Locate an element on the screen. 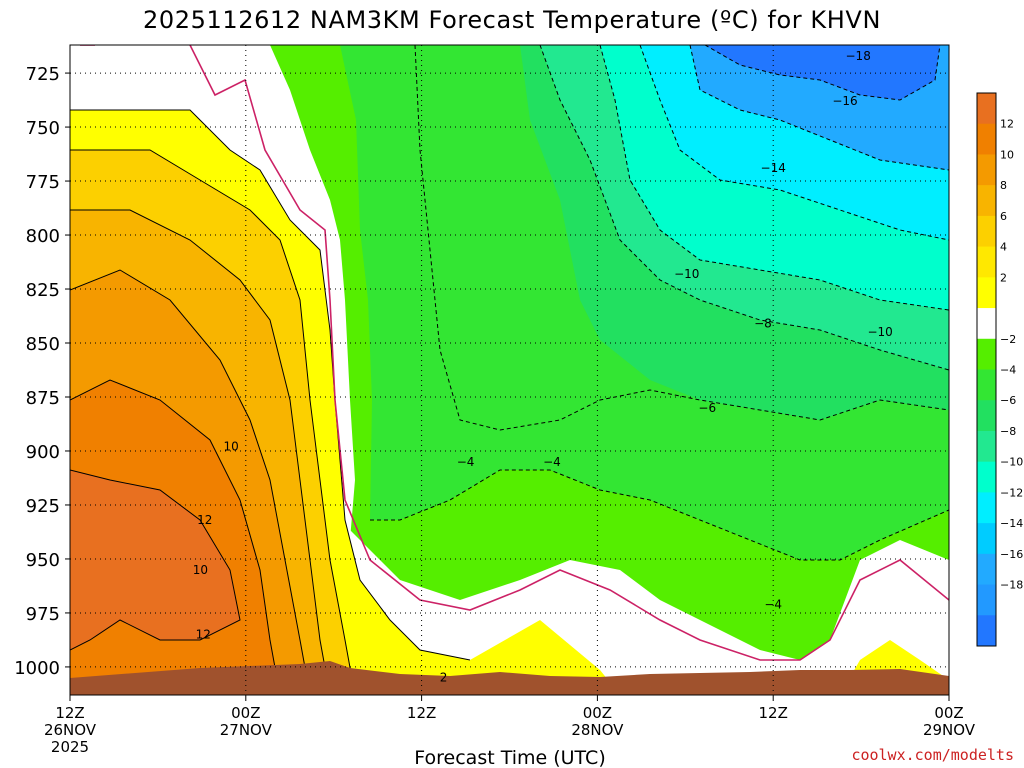 The width and height of the screenshot is (1024, 768). x-axis-label: Forecast Time (UTC) is located at coordinates (509, 757).